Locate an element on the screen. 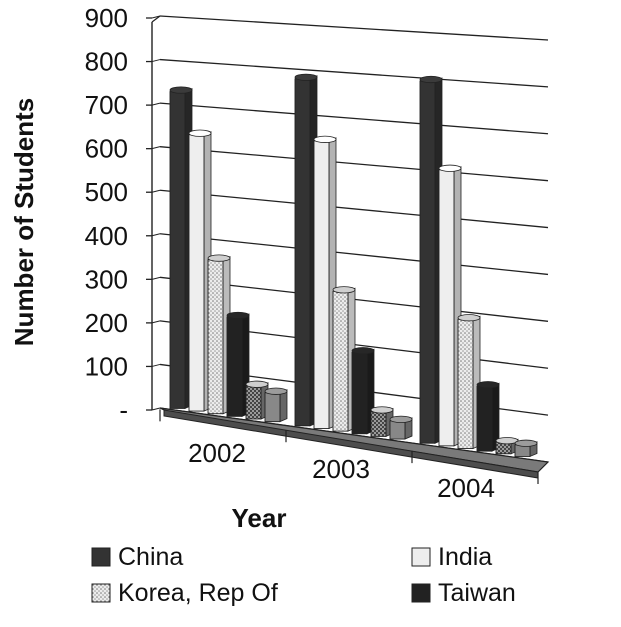 The width and height of the screenshot is (621, 627). legend-item-china: China is located at coordinates (137, 557).